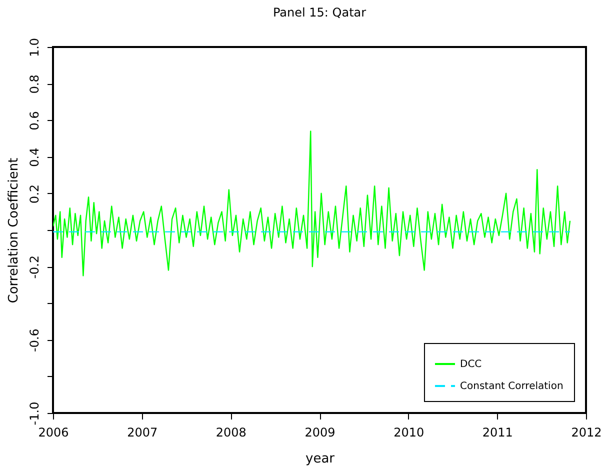 This screenshot has width=606, height=466. Describe the element at coordinates (231, 433) in the screenshot. I see `x-tick-label: 2008` at that location.